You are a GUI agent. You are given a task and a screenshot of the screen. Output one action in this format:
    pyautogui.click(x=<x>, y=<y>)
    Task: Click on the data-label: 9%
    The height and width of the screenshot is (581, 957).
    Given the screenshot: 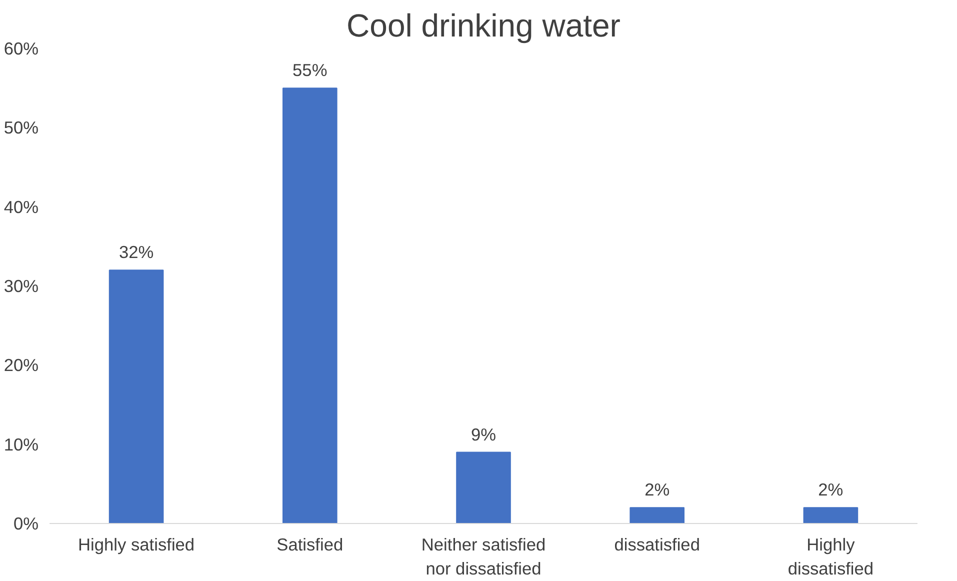 What is the action you would take?
    pyautogui.click(x=483, y=434)
    